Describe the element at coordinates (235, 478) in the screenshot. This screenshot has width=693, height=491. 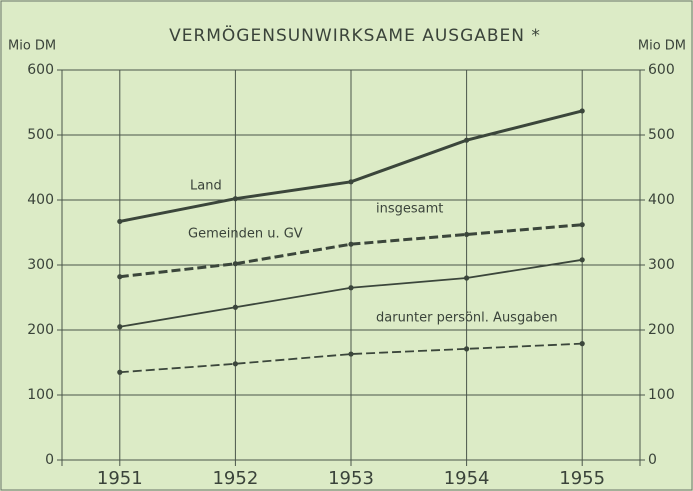
I see `x-tick-label: 1952` at that location.